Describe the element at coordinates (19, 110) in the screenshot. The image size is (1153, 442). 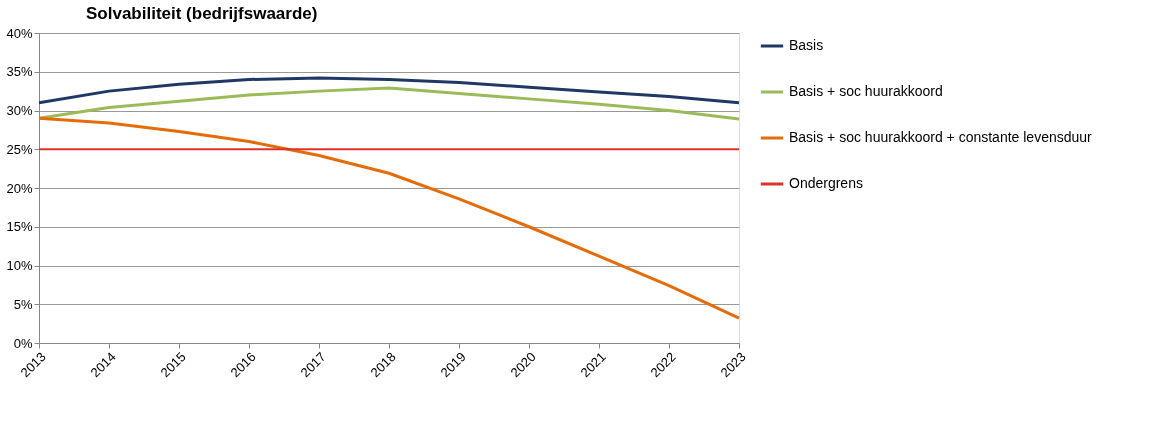
I see `y-tick-label: 30%` at that location.